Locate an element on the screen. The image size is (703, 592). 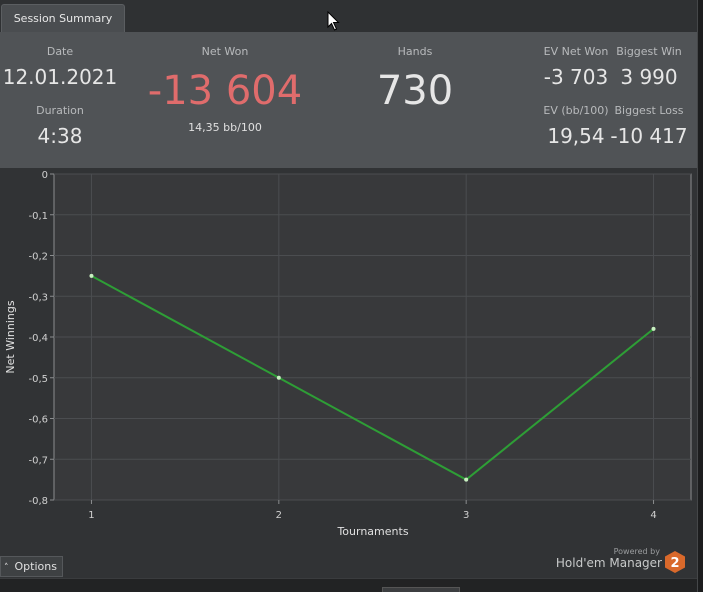
hands-label: Hands is located at coordinates (415, 51).